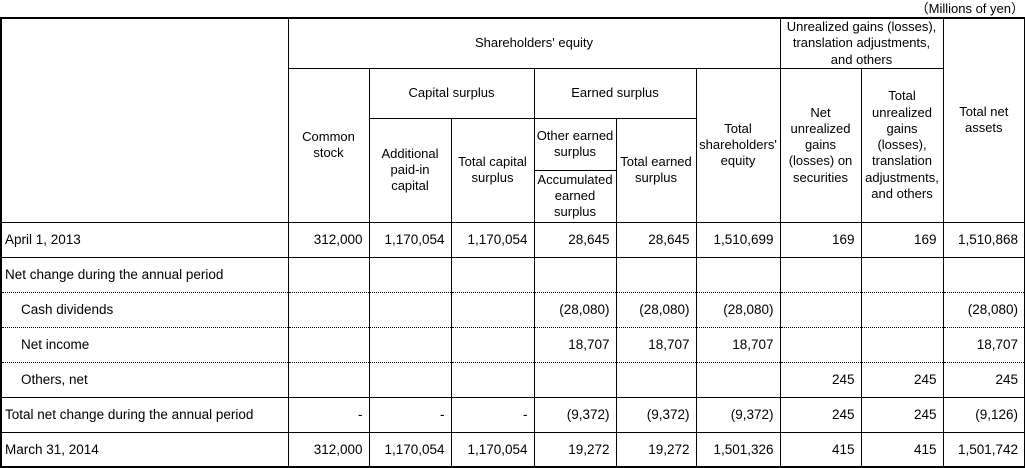  What do you see at coordinates (738, 309) in the screenshot?
I see `cell-total-shareholders-equity: (28,080)` at bounding box center [738, 309].